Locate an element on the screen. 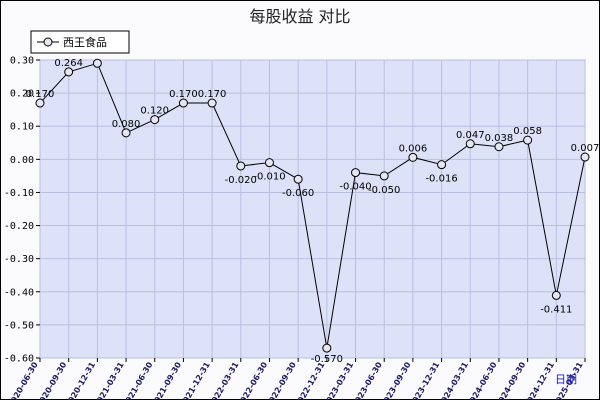 The height and width of the screenshot is (400, 600). y-tick-label: -0.10 is located at coordinates (19, 193).